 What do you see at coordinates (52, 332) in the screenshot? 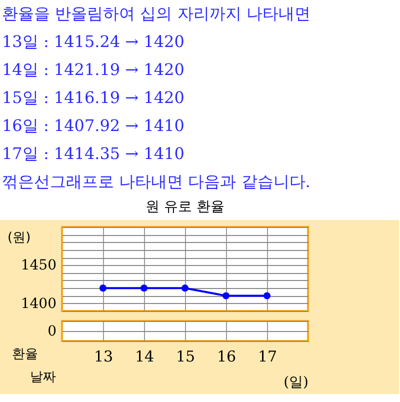
I see `text: 0` at bounding box center [52, 332].